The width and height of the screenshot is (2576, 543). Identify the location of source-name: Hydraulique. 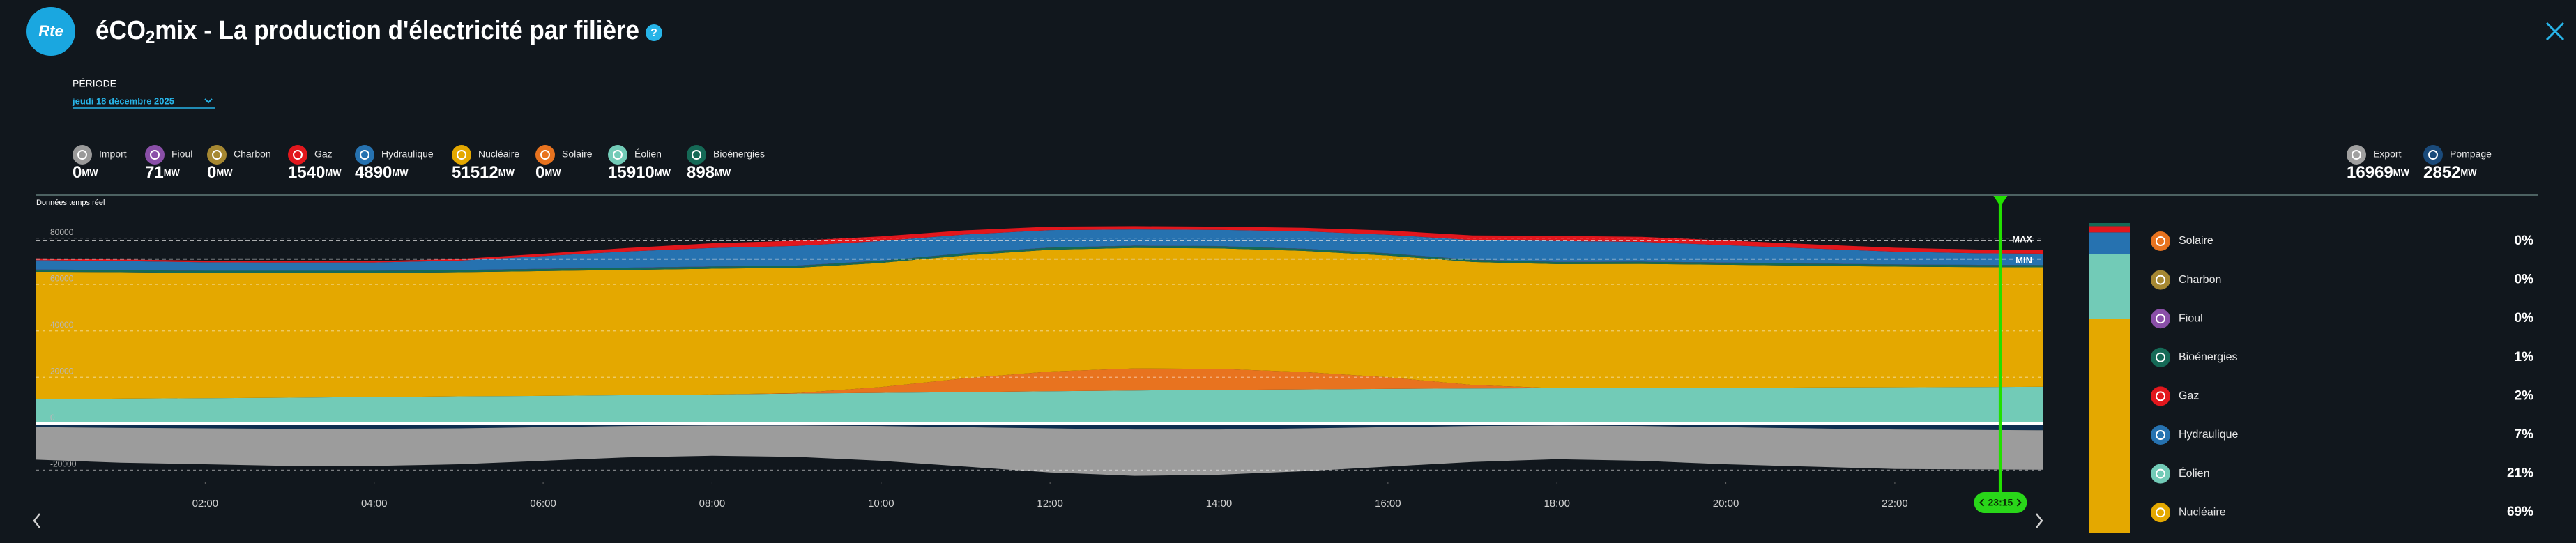
(407, 154).